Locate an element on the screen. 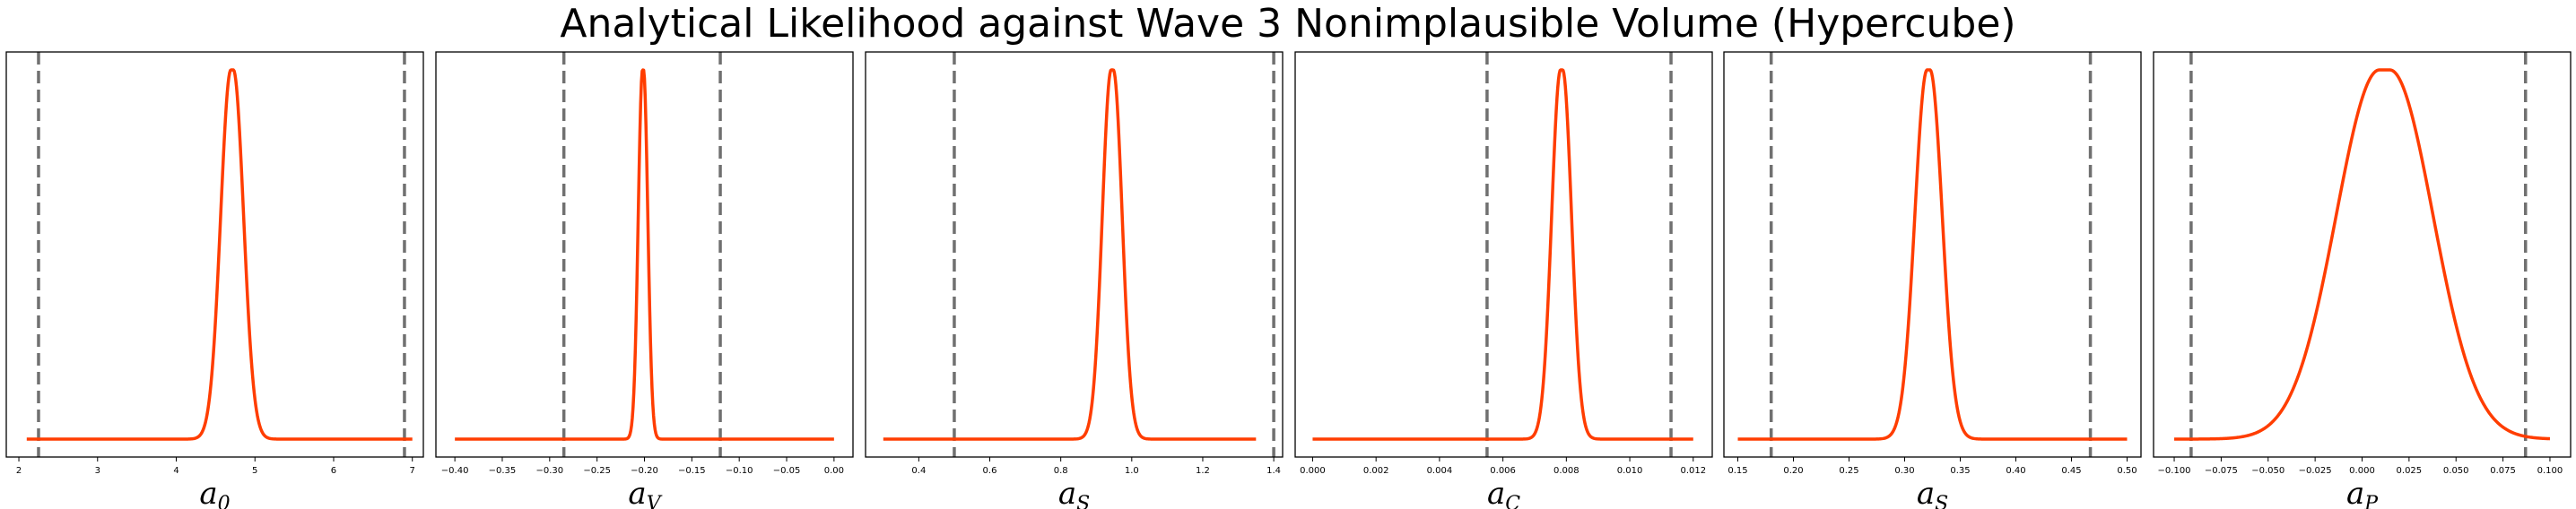 The image size is (2576, 509). x-tick-label: 6 is located at coordinates (333, 471).